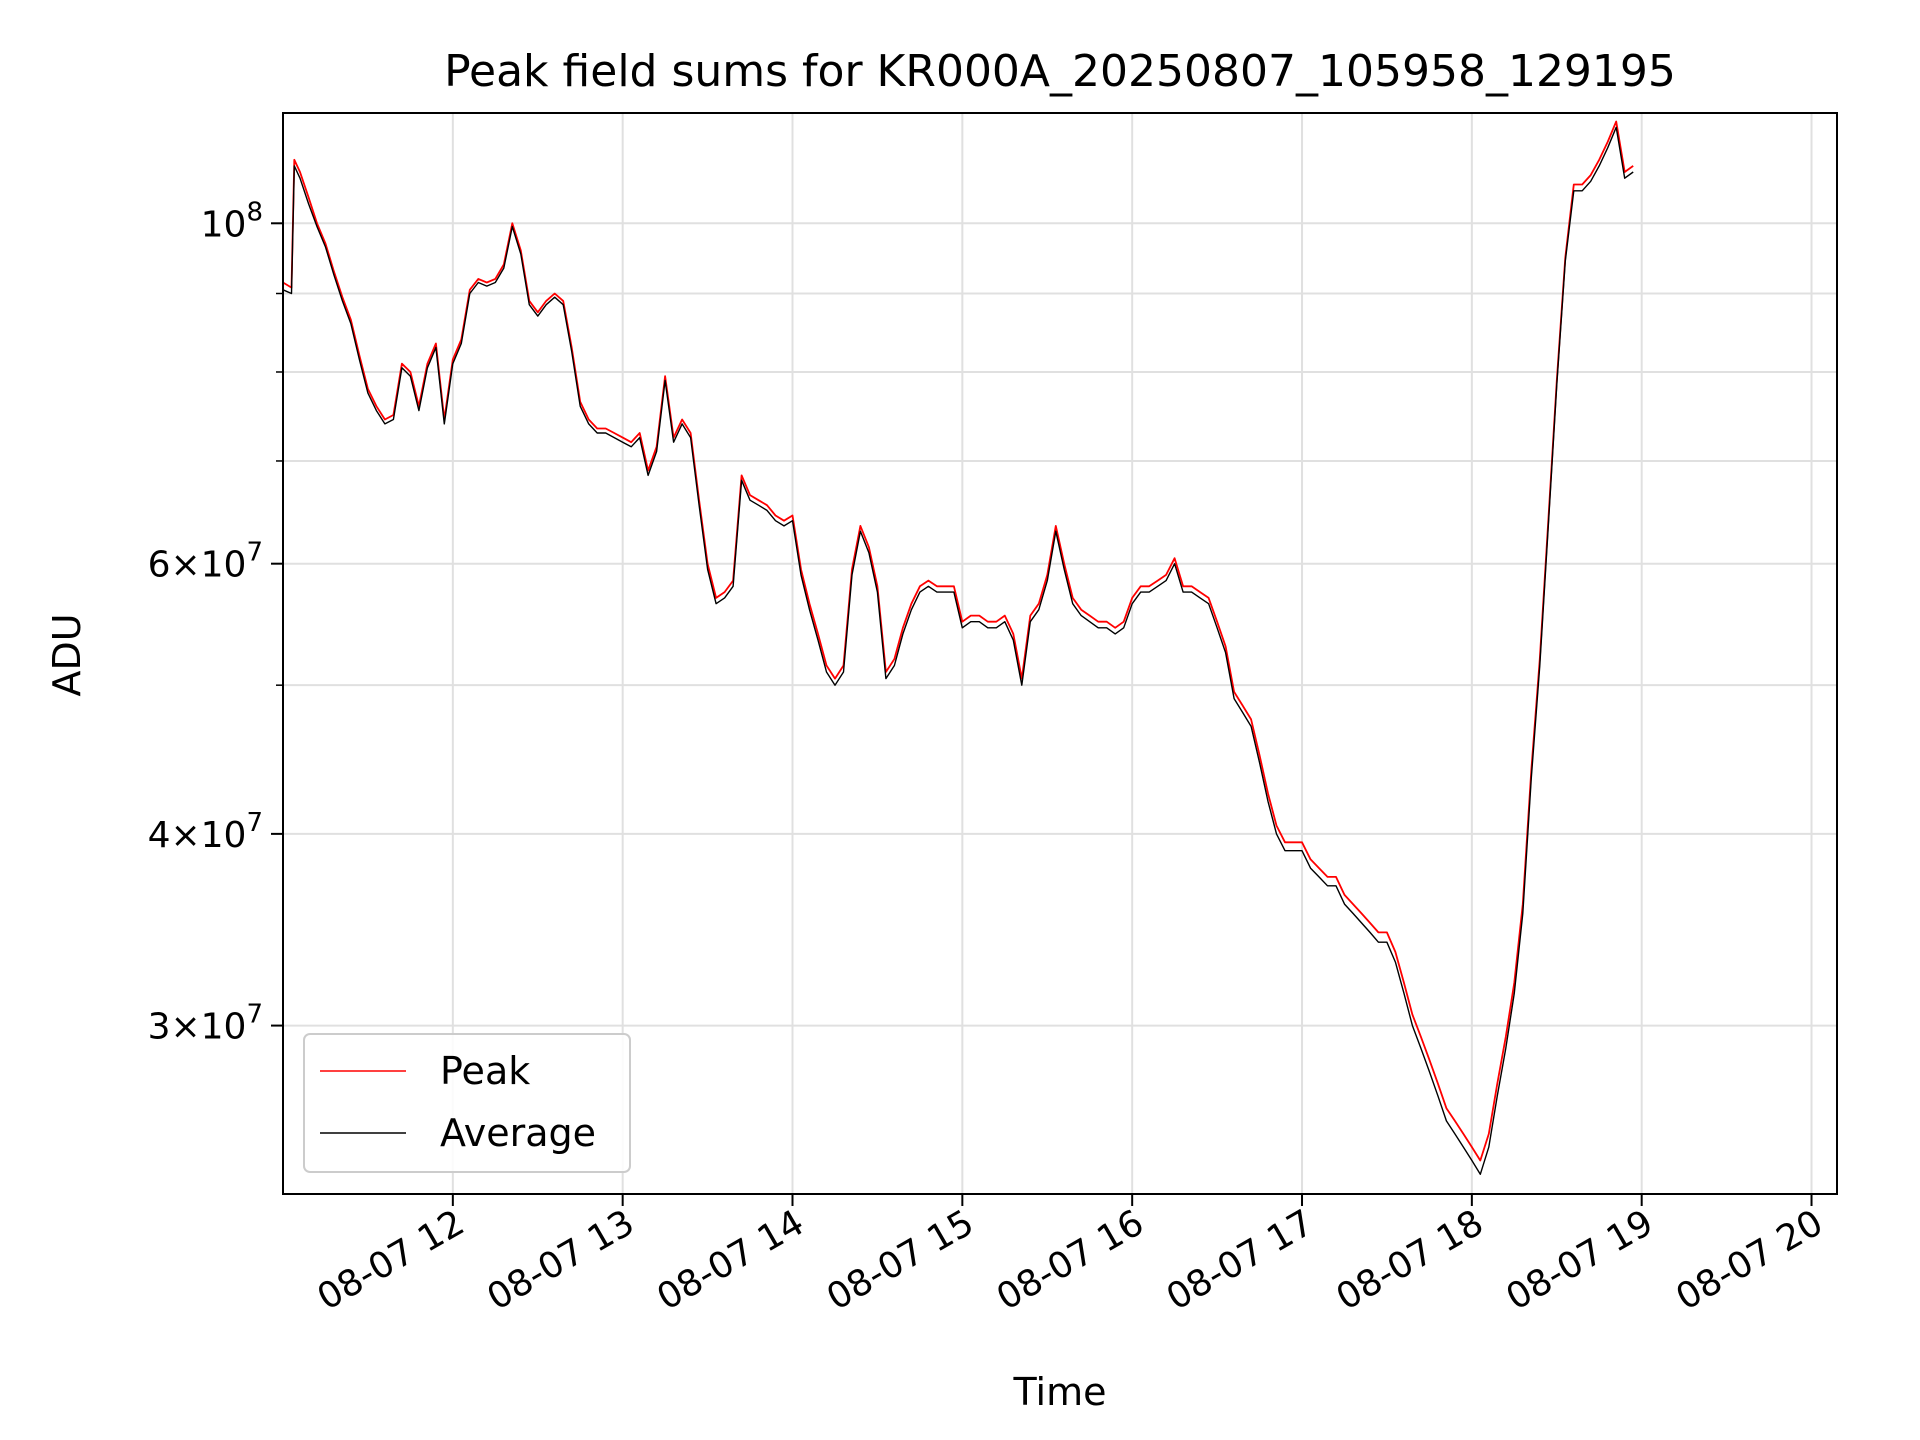 This screenshot has width=1920, height=1440. What do you see at coordinates (174, 1027) in the screenshot?
I see `y-tick-mantissa: 3×` at bounding box center [174, 1027].